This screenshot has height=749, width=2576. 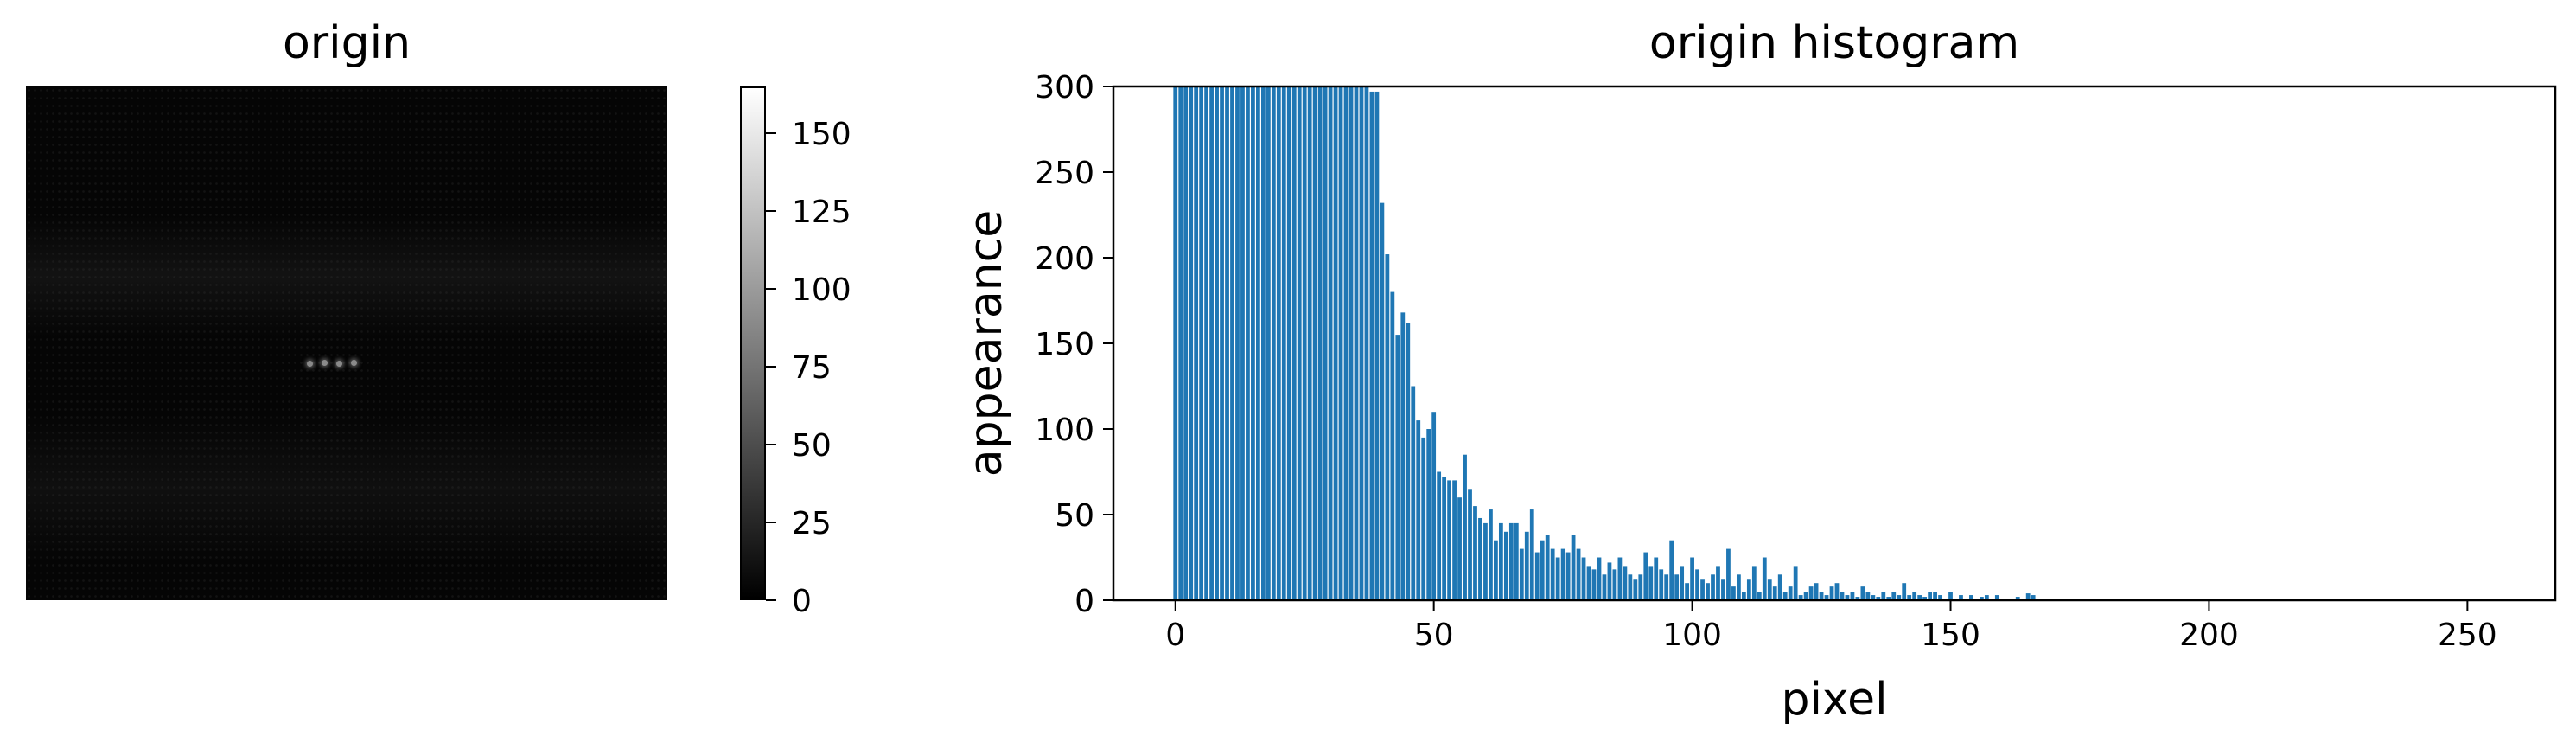 I want to click on chart-title: origin histogram, so click(x=1834, y=43).